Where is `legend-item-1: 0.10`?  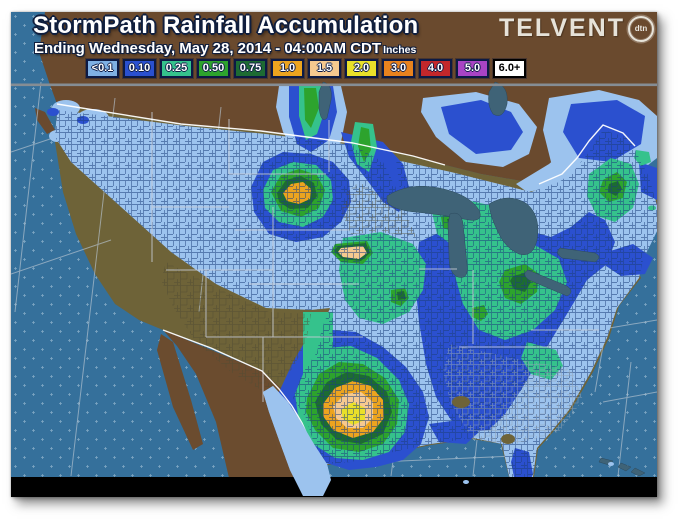
legend-item-1: 0.10 is located at coordinates (139, 68).